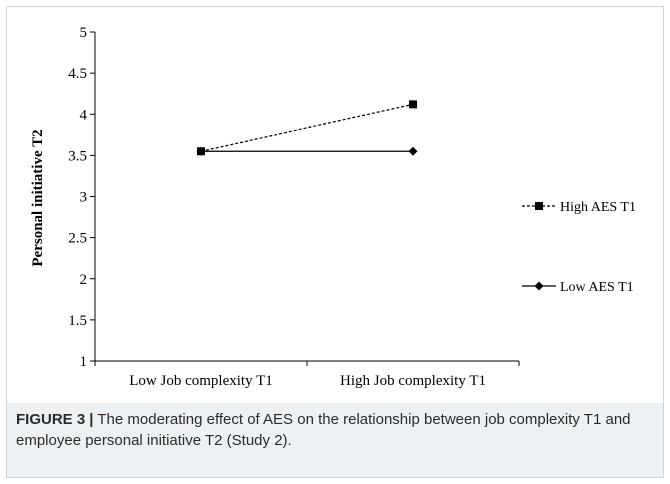 This screenshot has width=670, height=484. Describe the element at coordinates (84, 362) in the screenshot. I see `y-tick-label: 1` at that location.